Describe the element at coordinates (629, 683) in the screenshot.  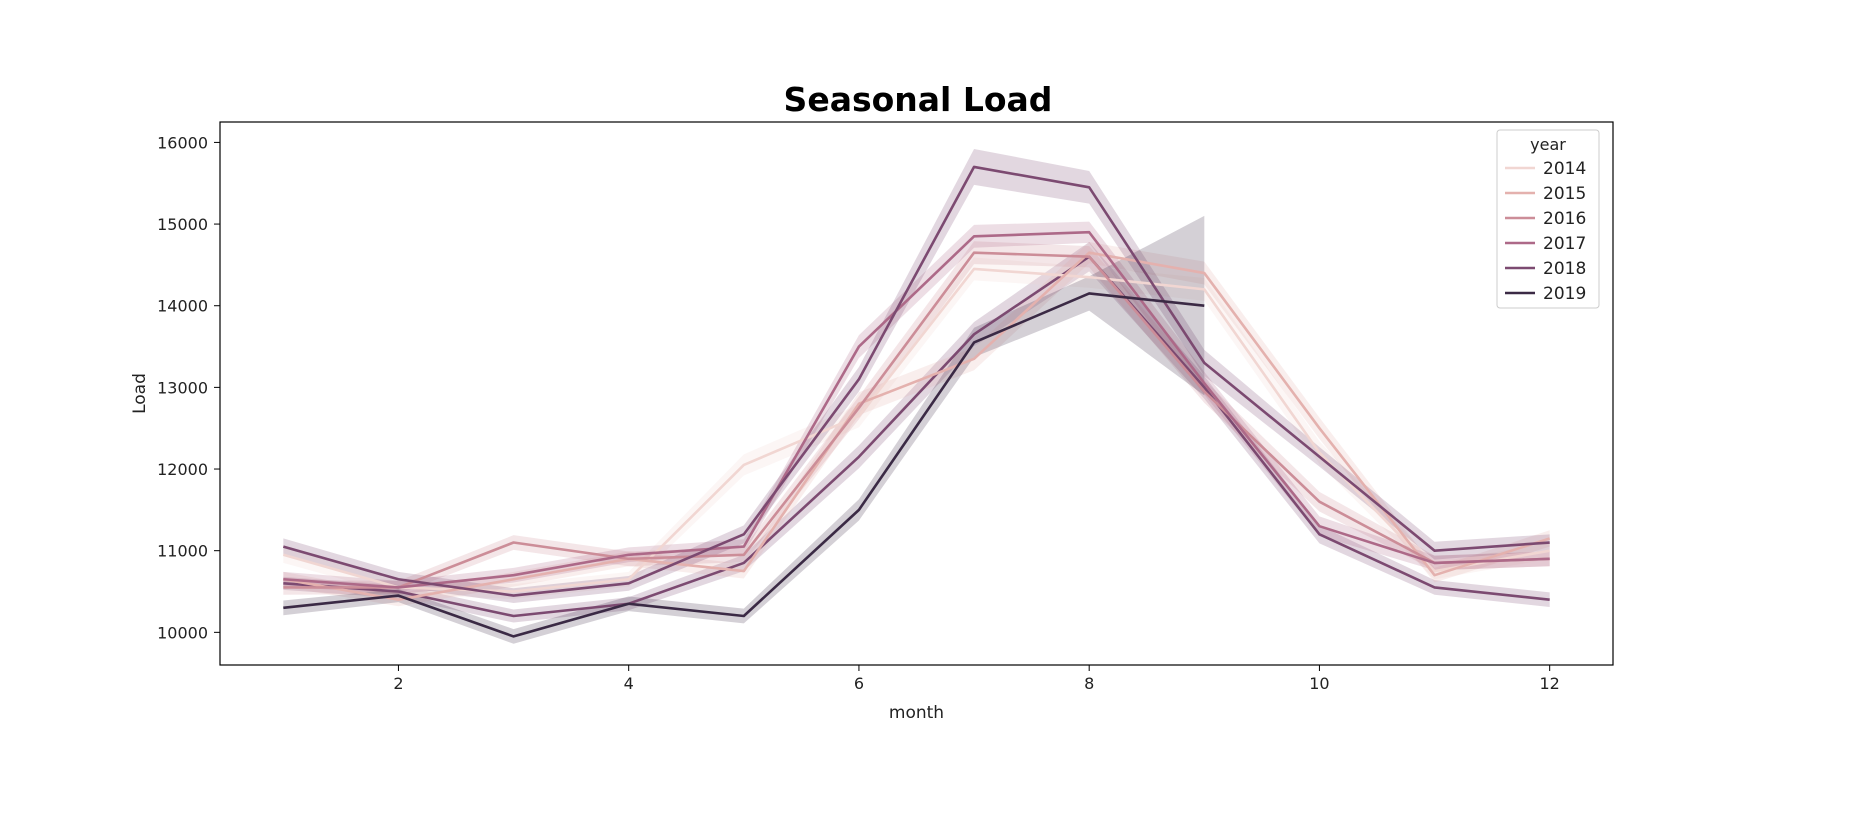
I see `x-tick-label: 4` at that location.